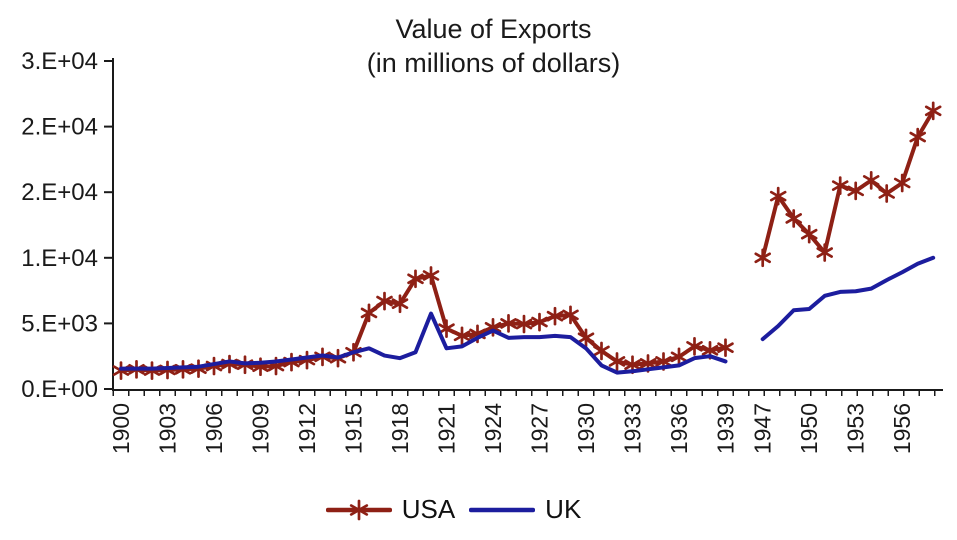 This screenshot has height=540, width=957. Describe the element at coordinates (763, 428) in the screenshot. I see `x-tick-label: 1947` at that location.